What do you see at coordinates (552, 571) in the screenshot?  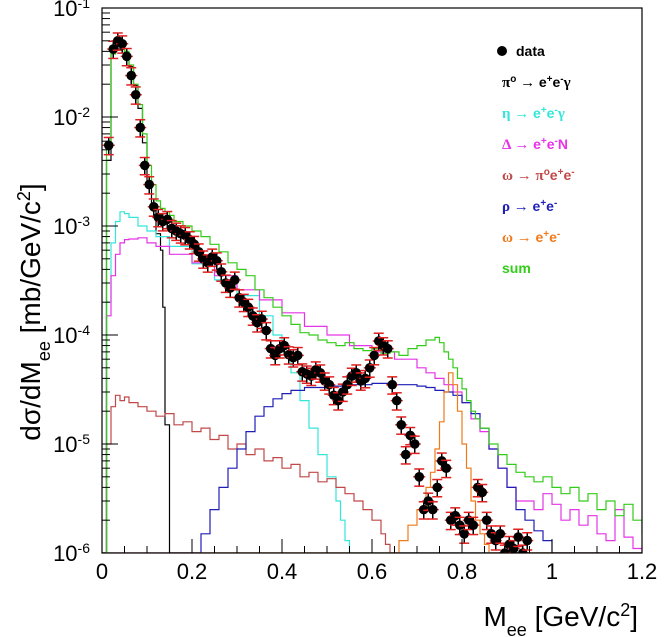 I see `x-tick-label: 1` at bounding box center [552, 571].